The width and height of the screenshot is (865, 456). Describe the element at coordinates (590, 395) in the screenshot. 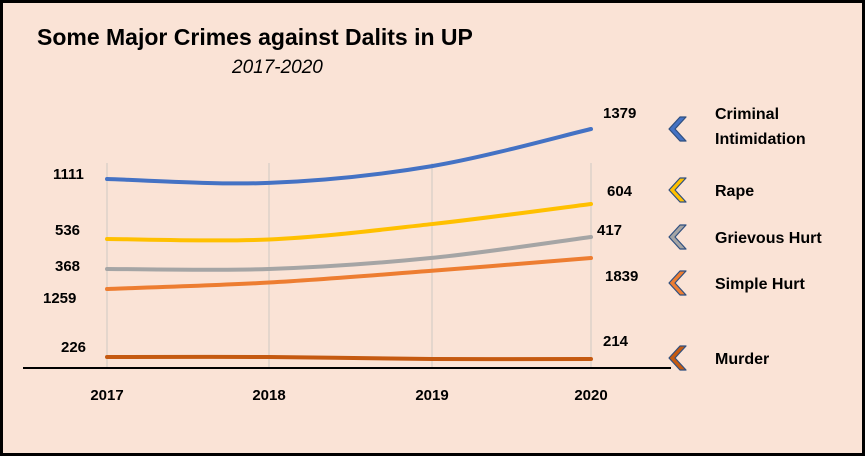

I see `x-tick-2020: 2020` at that location.